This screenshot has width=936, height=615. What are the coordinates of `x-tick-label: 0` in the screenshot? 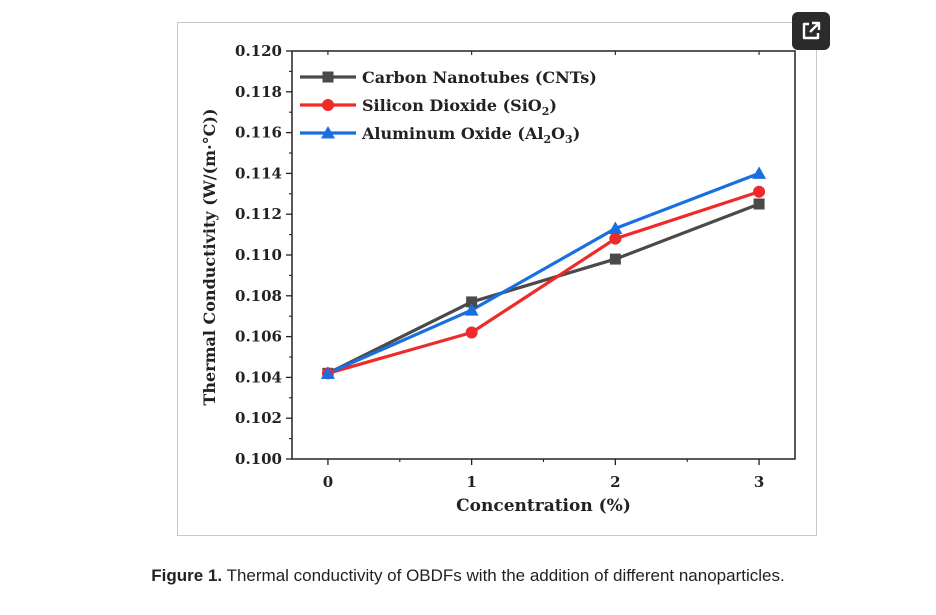 It's located at (328, 482).